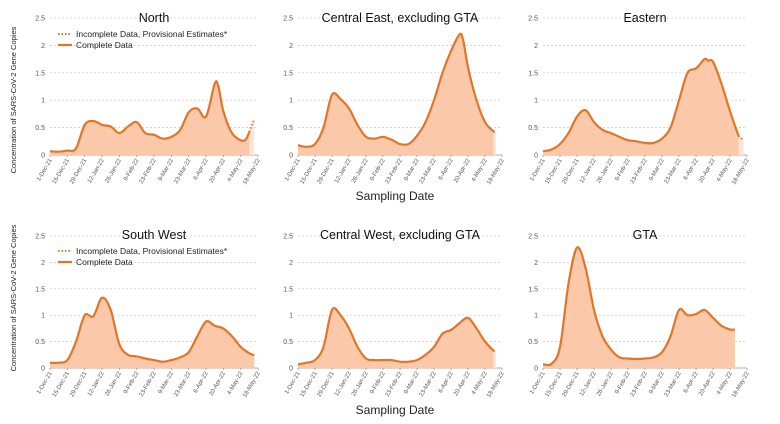 The height and width of the screenshot is (424, 780). What do you see at coordinates (645, 235) in the screenshot?
I see `panel-title: GTA` at bounding box center [645, 235].